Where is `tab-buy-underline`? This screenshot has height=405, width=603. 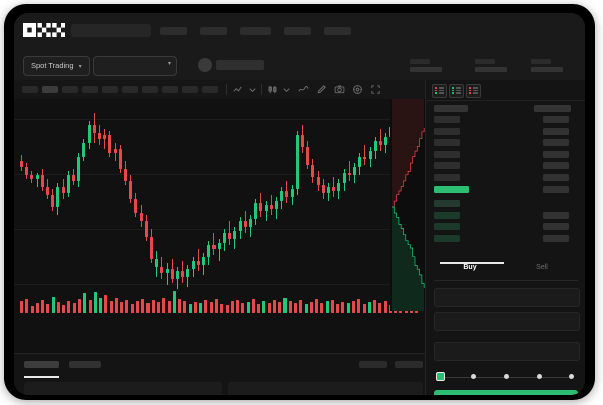
tab-buy-underline is located at coordinates (472, 263).